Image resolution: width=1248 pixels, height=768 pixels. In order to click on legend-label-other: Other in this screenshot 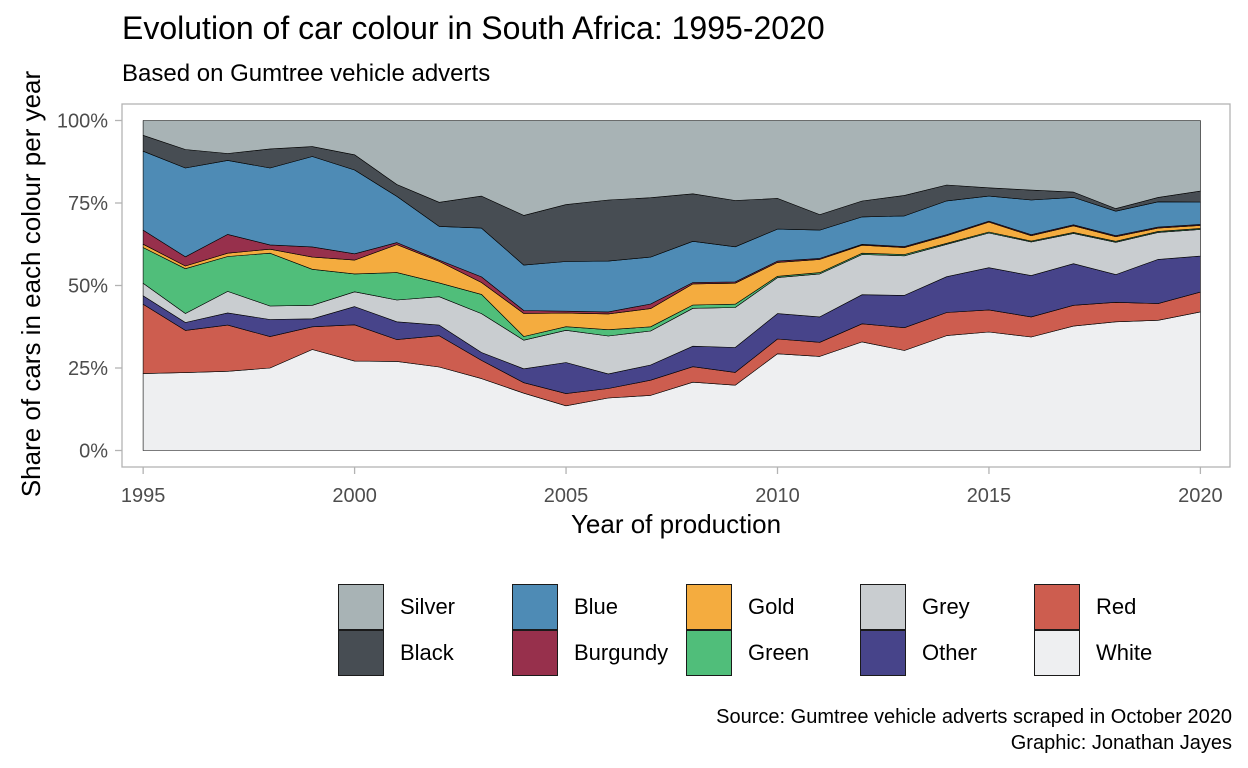, I will do `click(950, 652)`.